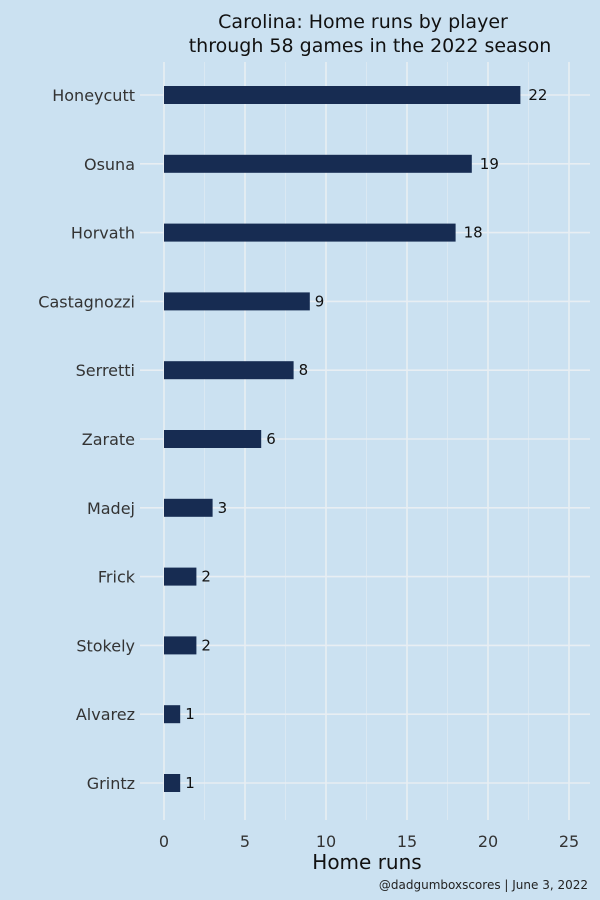 This screenshot has width=600, height=900. What do you see at coordinates (164, 841) in the screenshot?
I see `x-tick-label: 0` at bounding box center [164, 841].